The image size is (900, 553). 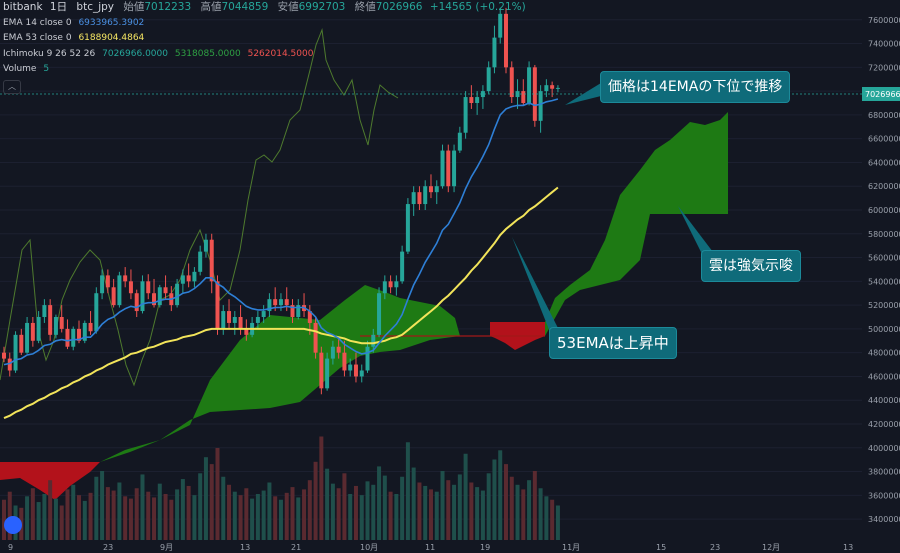 I want to click on indicator-volume: Volume 5, so click(x=264, y=70).